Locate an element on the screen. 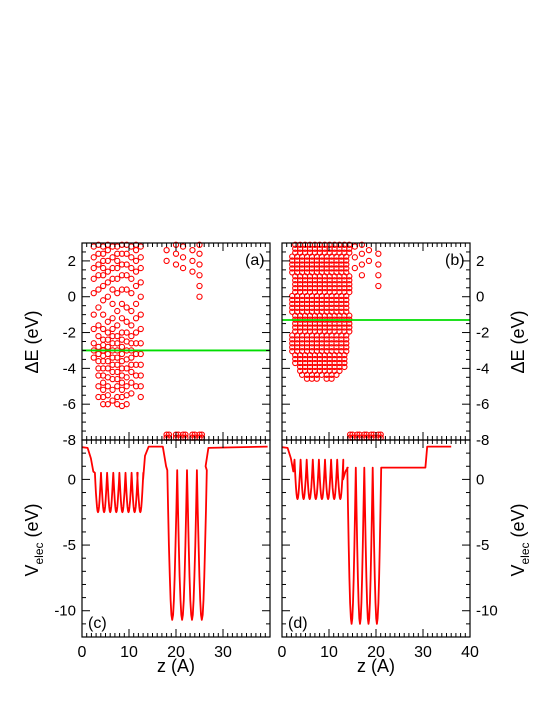 The image size is (554, 717). panel-a: 2 0 -2 -4 -6 -8 (a) is located at coordinates (167, 345).